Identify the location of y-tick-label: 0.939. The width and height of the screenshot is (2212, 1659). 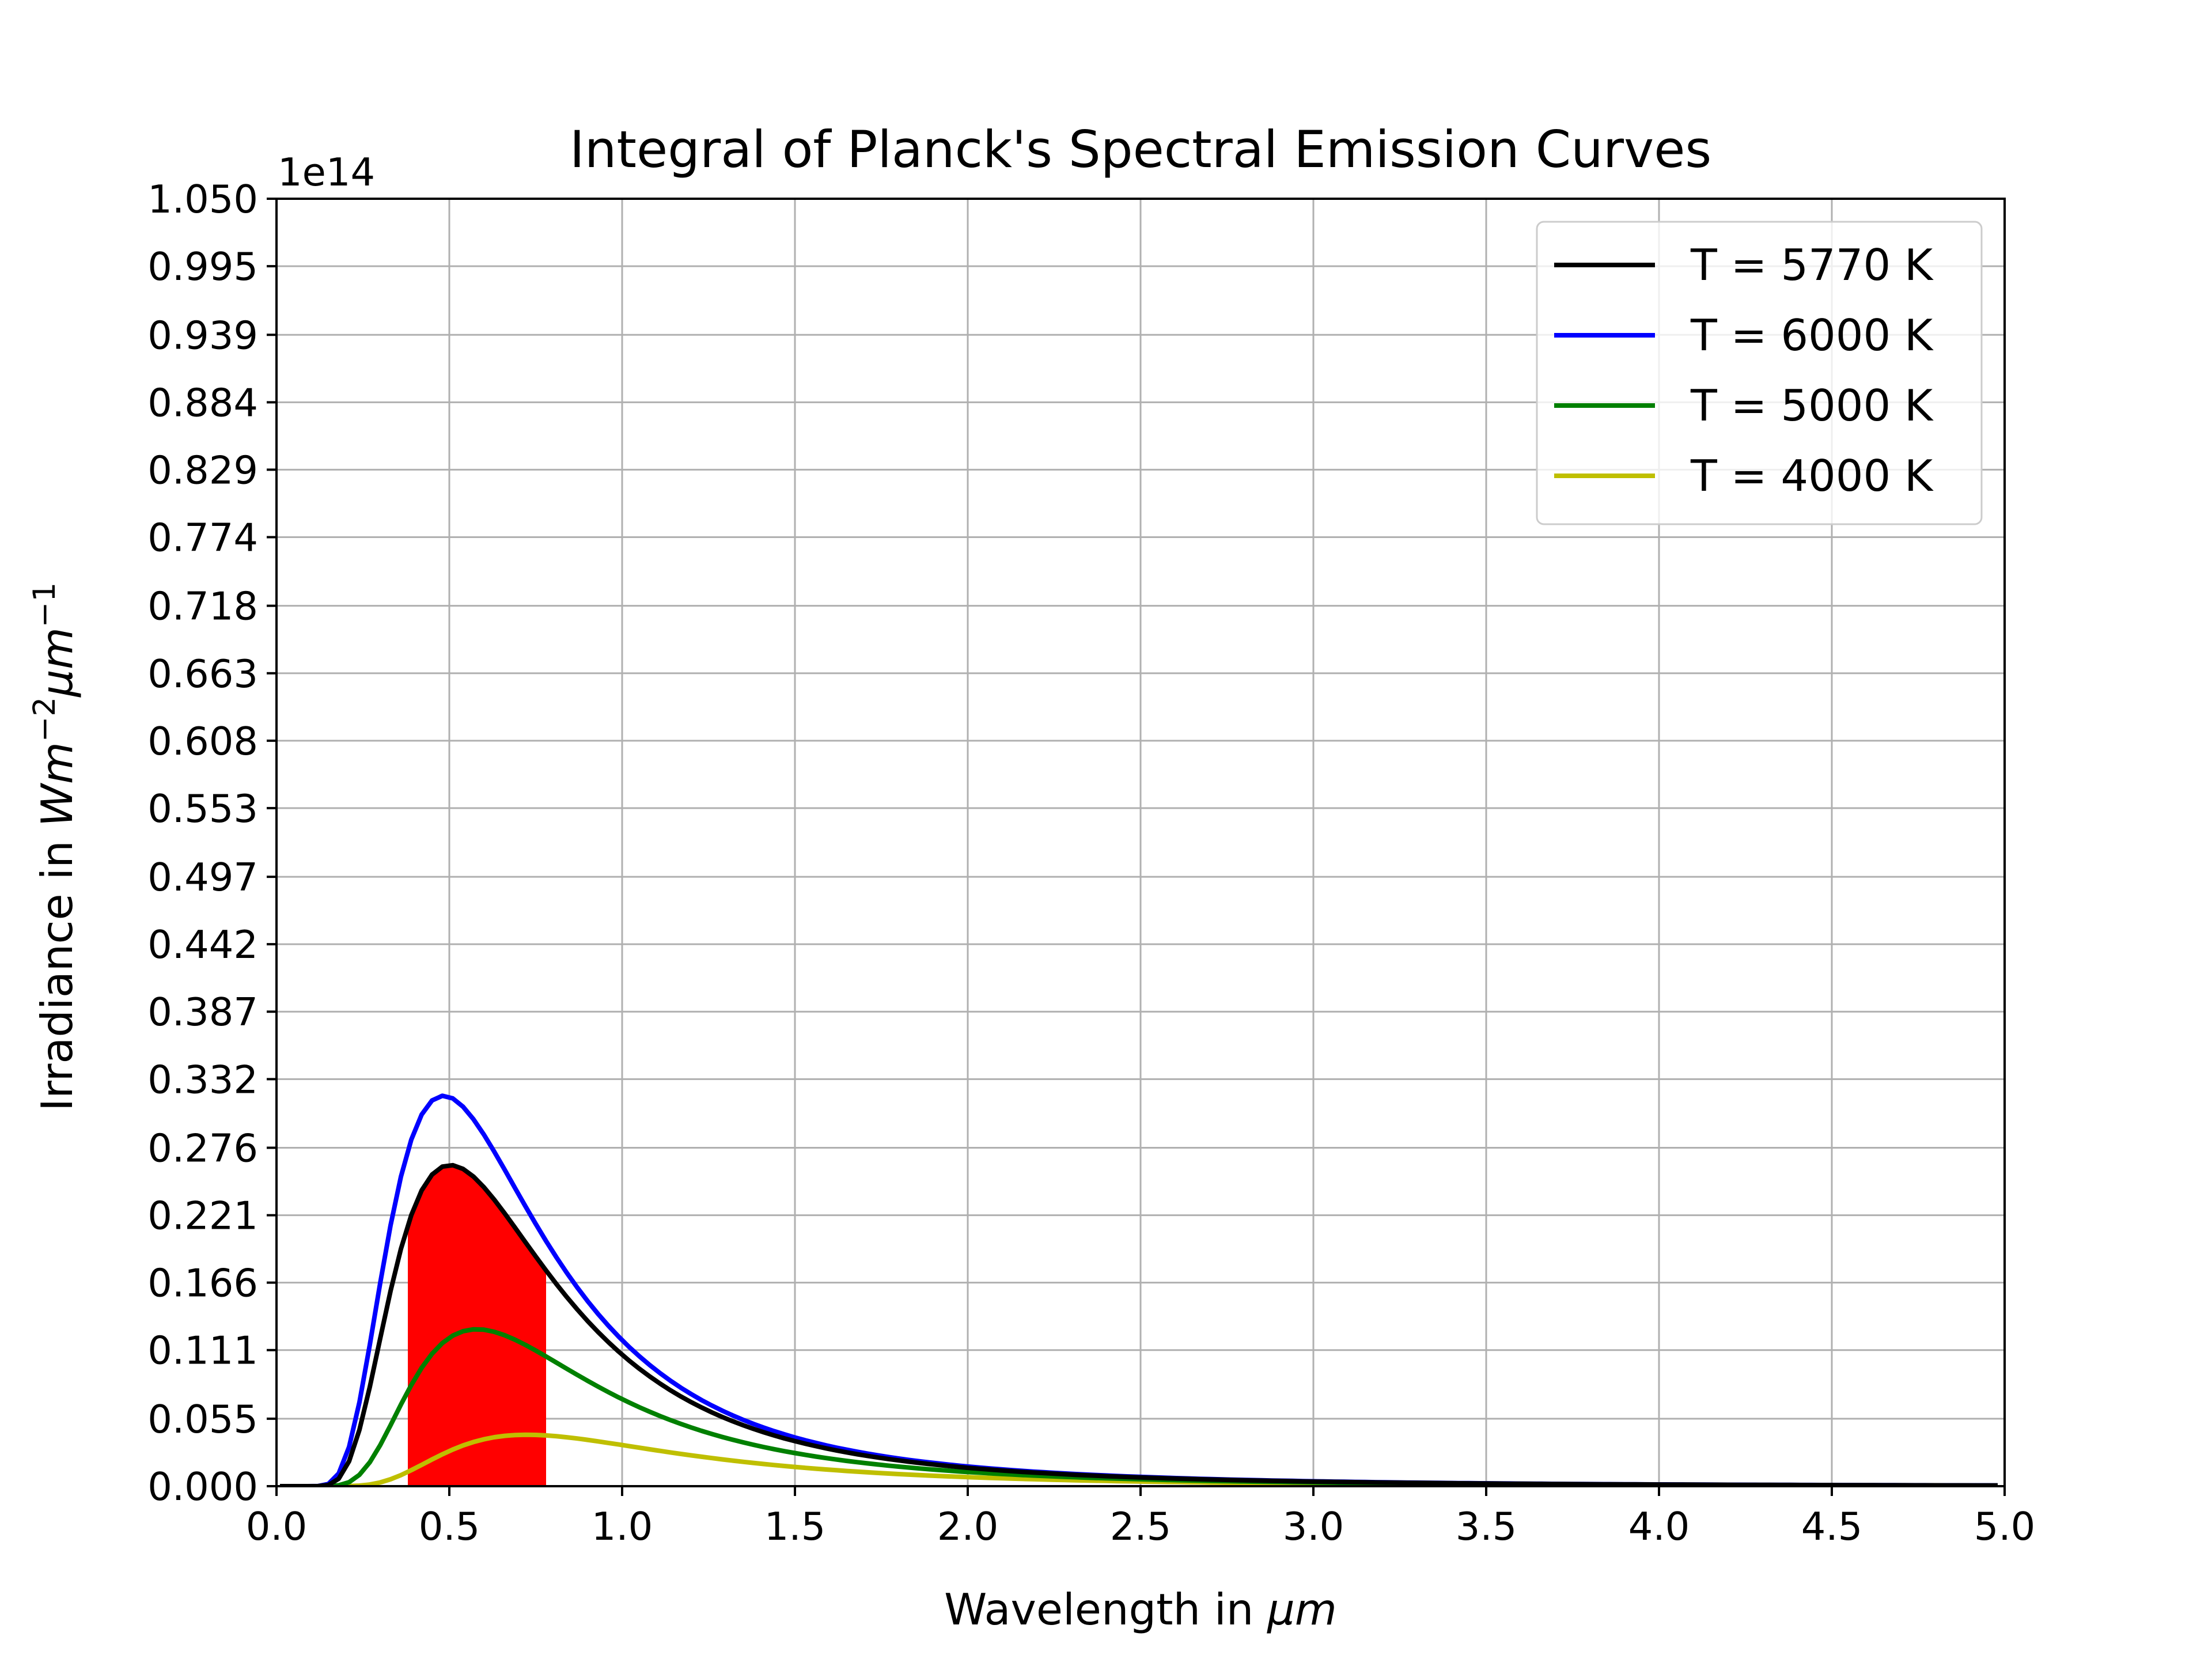
(202, 335).